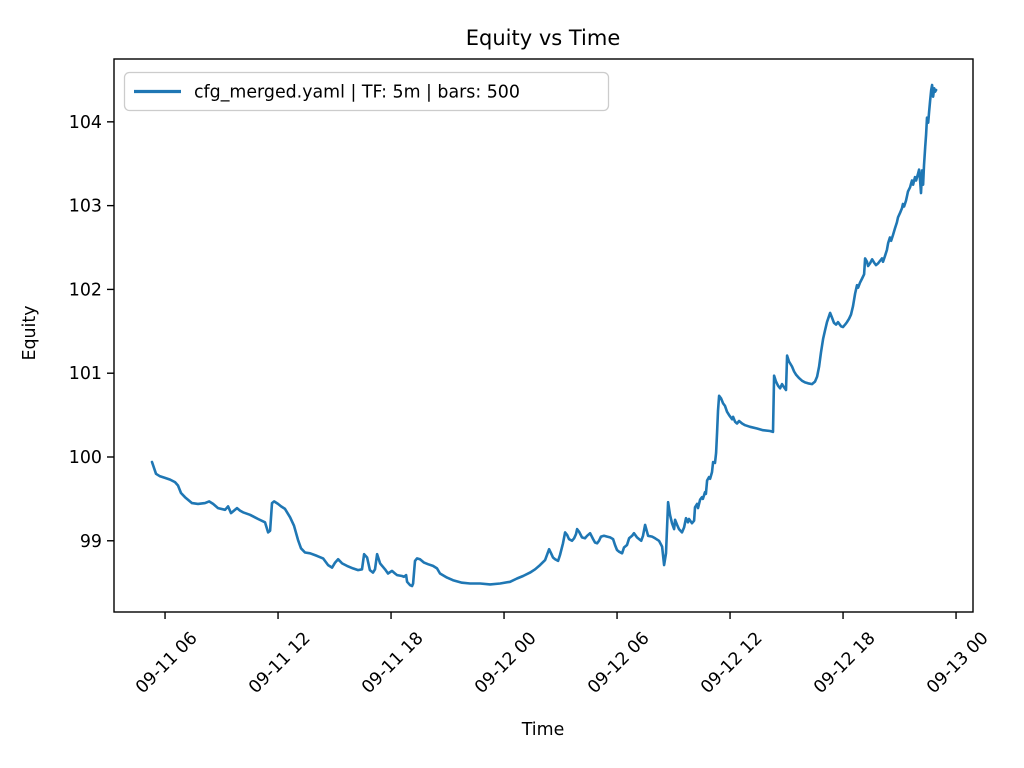 The width and height of the screenshot is (1024, 768). Describe the element at coordinates (279, 662) in the screenshot. I see `x-tick-label: 09-11 12` at that location.